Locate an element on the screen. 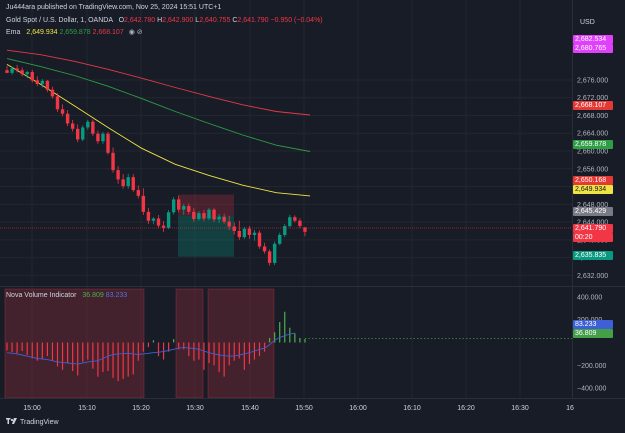  ohlc-open: 2,642.780 is located at coordinates (140, 20).